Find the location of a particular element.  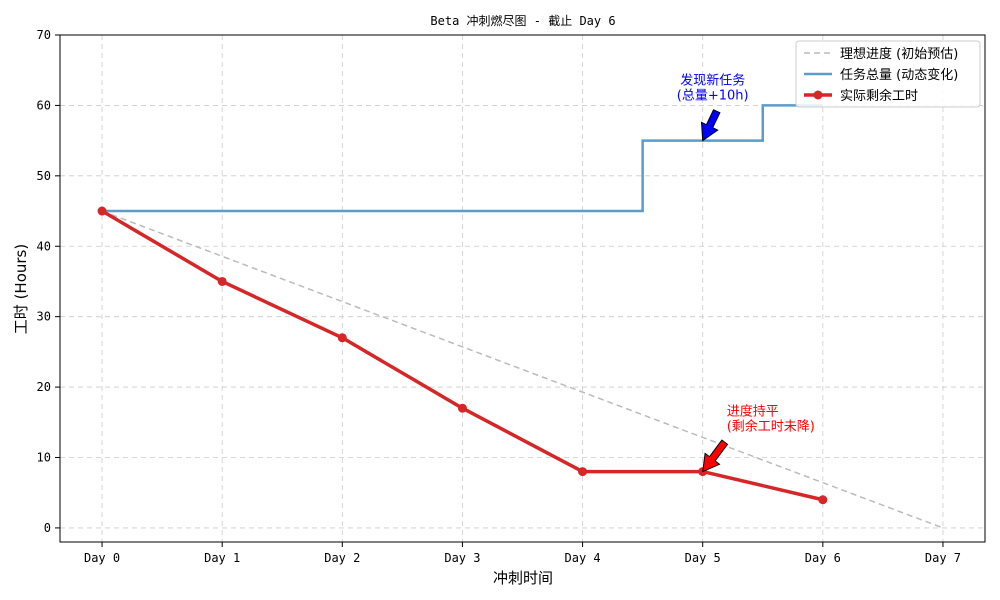

x-tick-label: Day 1 is located at coordinates (222, 558).